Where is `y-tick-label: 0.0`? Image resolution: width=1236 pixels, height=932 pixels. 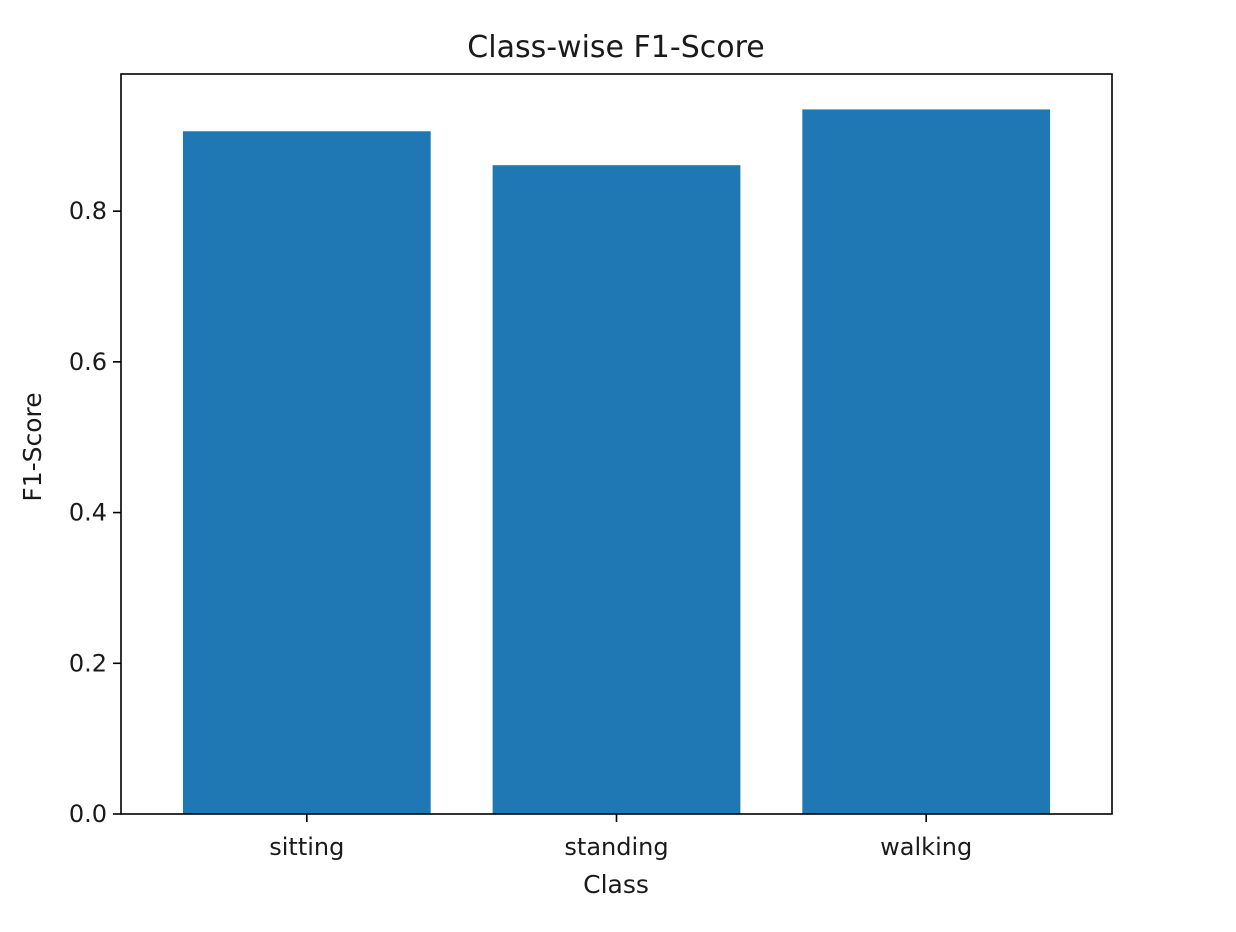
y-tick-label: 0.0 is located at coordinates (88, 814).